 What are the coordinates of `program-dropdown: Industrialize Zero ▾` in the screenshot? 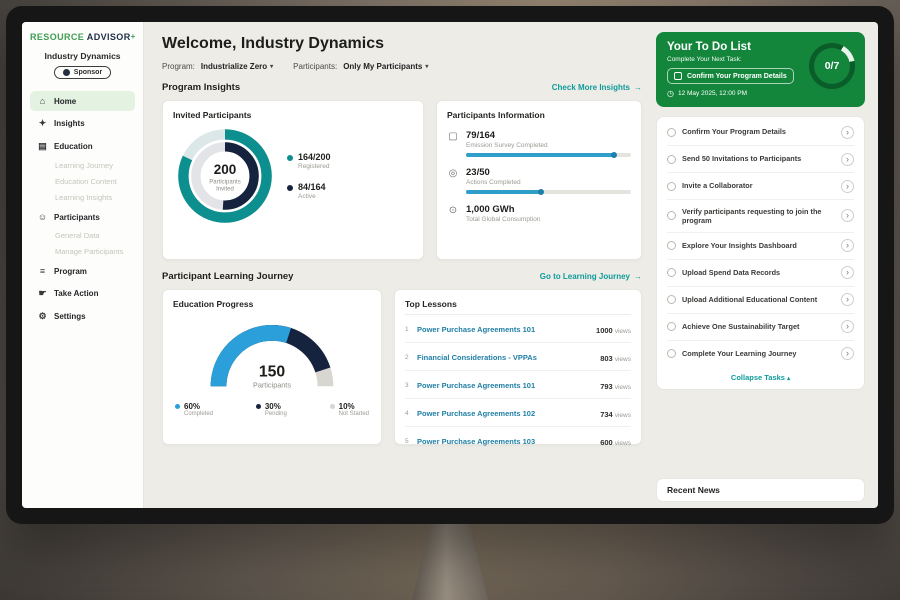 It's located at (237, 66).